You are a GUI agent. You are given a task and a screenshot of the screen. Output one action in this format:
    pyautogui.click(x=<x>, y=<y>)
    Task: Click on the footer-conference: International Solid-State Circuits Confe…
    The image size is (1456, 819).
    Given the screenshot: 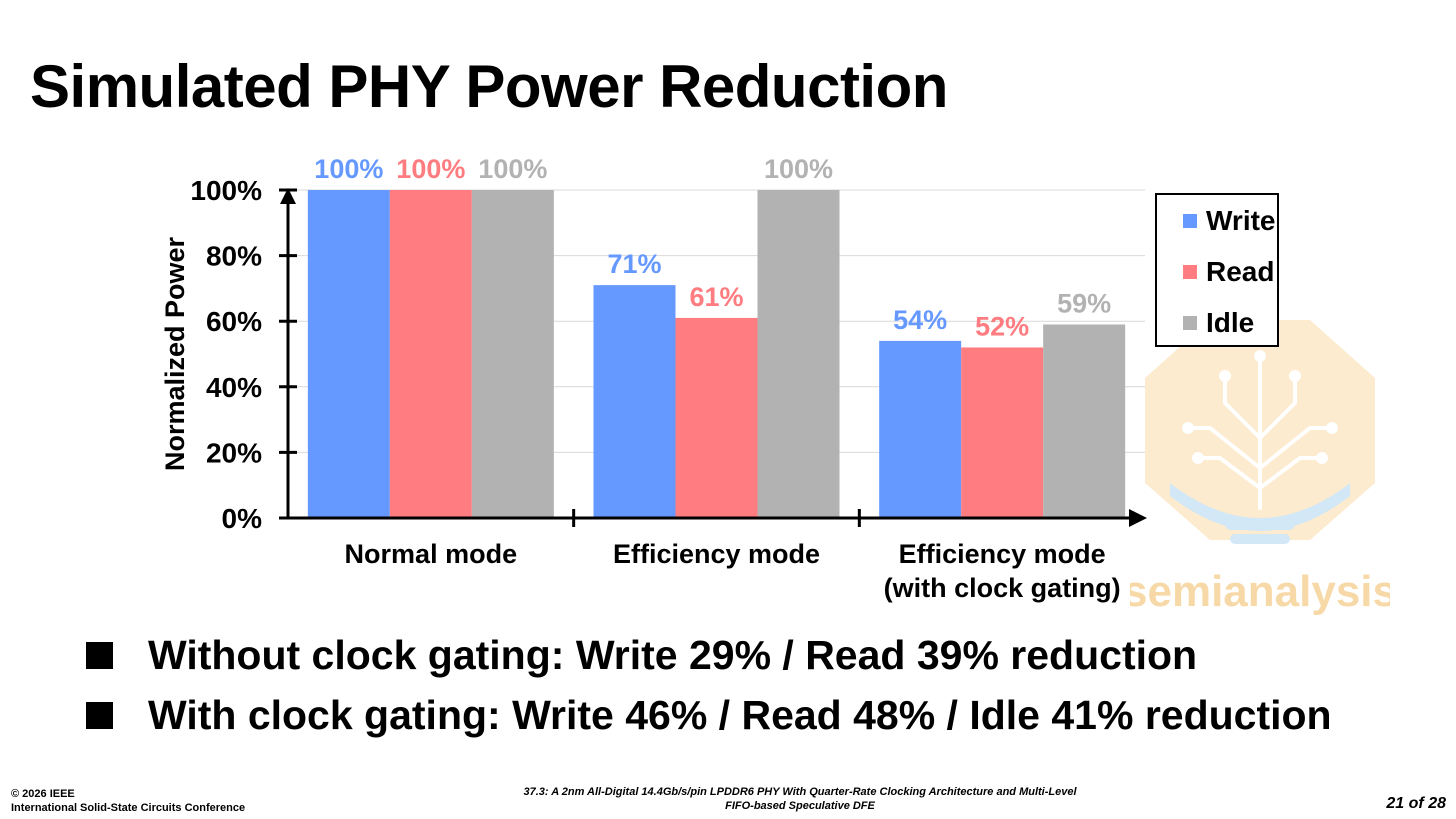 What is the action you would take?
    pyautogui.click(x=128, y=808)
    